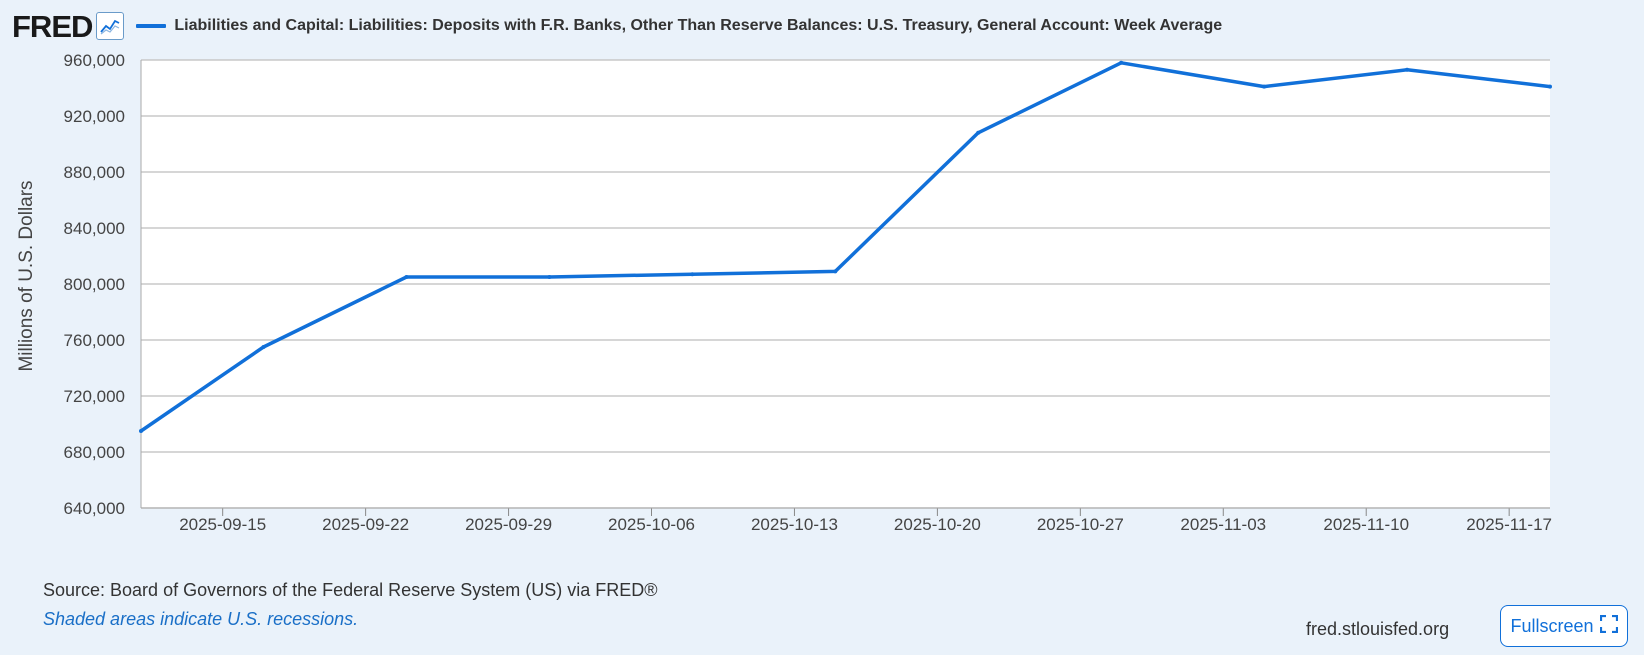  What do you see at coordinates (937, 524) in the screenshot?
I see `x-tick-label: 2025-10-20` at bounding box center [937, 524].